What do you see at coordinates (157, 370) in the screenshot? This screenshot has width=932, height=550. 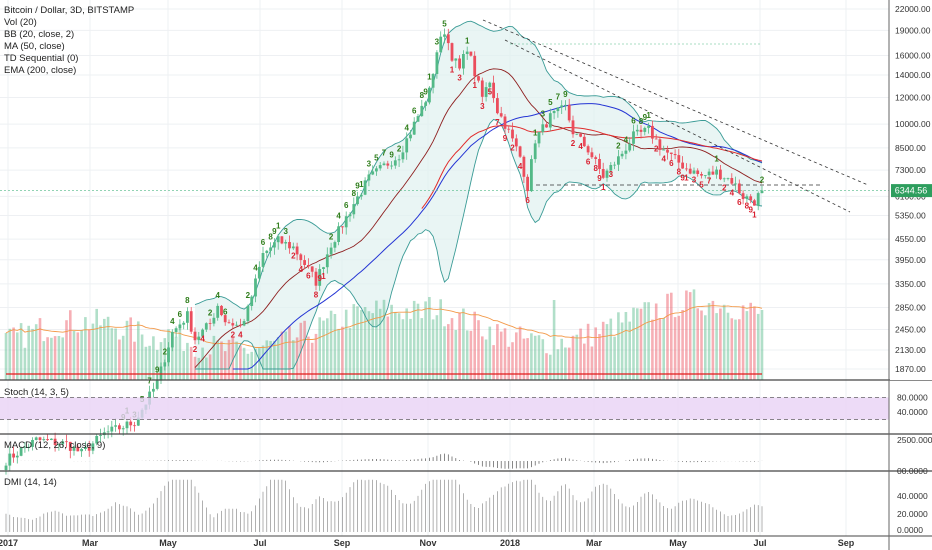 I see `td-count-mark: 9` at bounding box center [157, 370].